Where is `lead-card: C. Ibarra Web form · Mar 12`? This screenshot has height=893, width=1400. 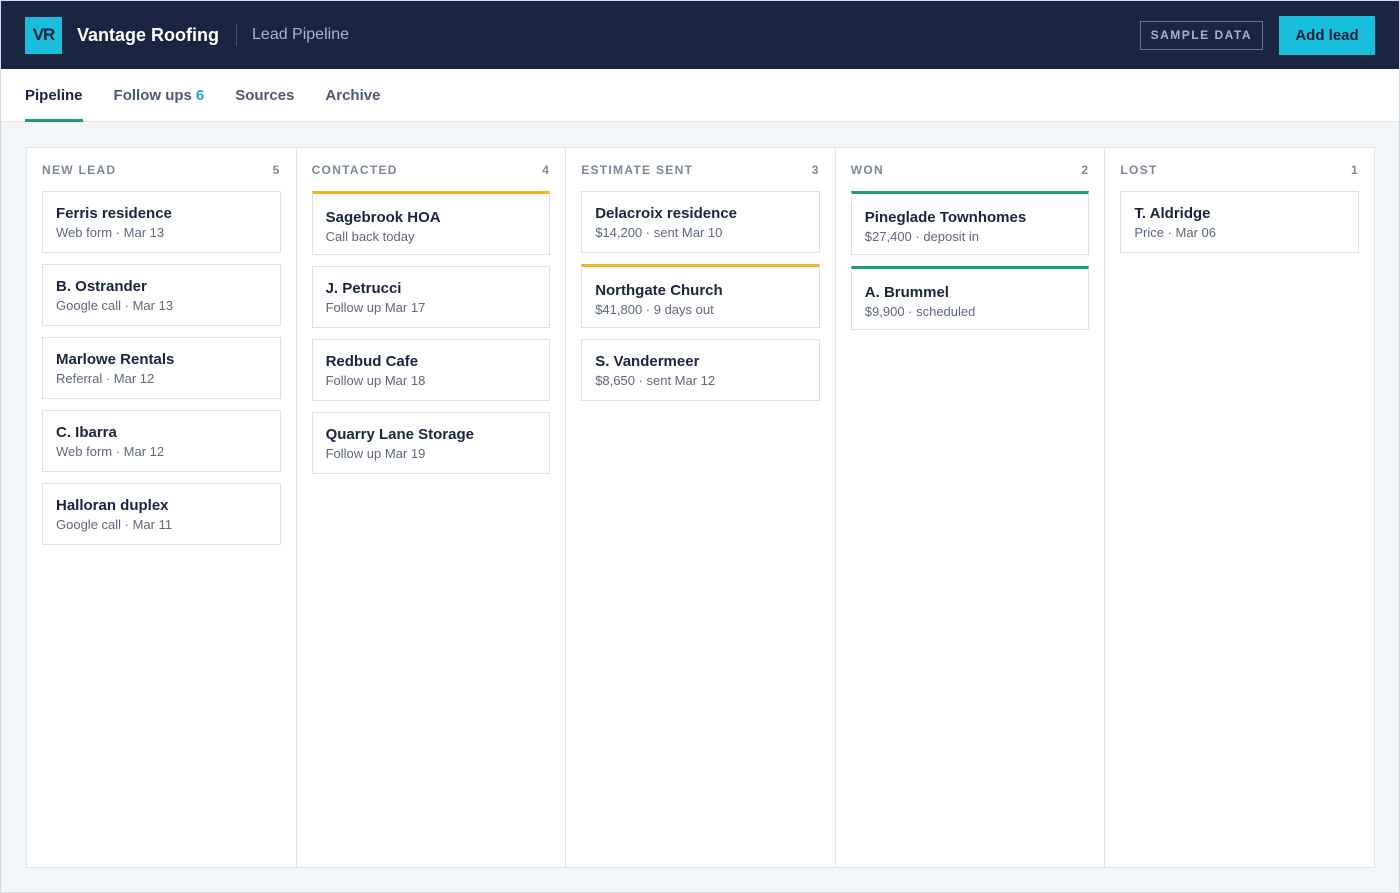 lead-card: C. Ibarra Web form · Mar 12 is located at coordinates (161, 441).